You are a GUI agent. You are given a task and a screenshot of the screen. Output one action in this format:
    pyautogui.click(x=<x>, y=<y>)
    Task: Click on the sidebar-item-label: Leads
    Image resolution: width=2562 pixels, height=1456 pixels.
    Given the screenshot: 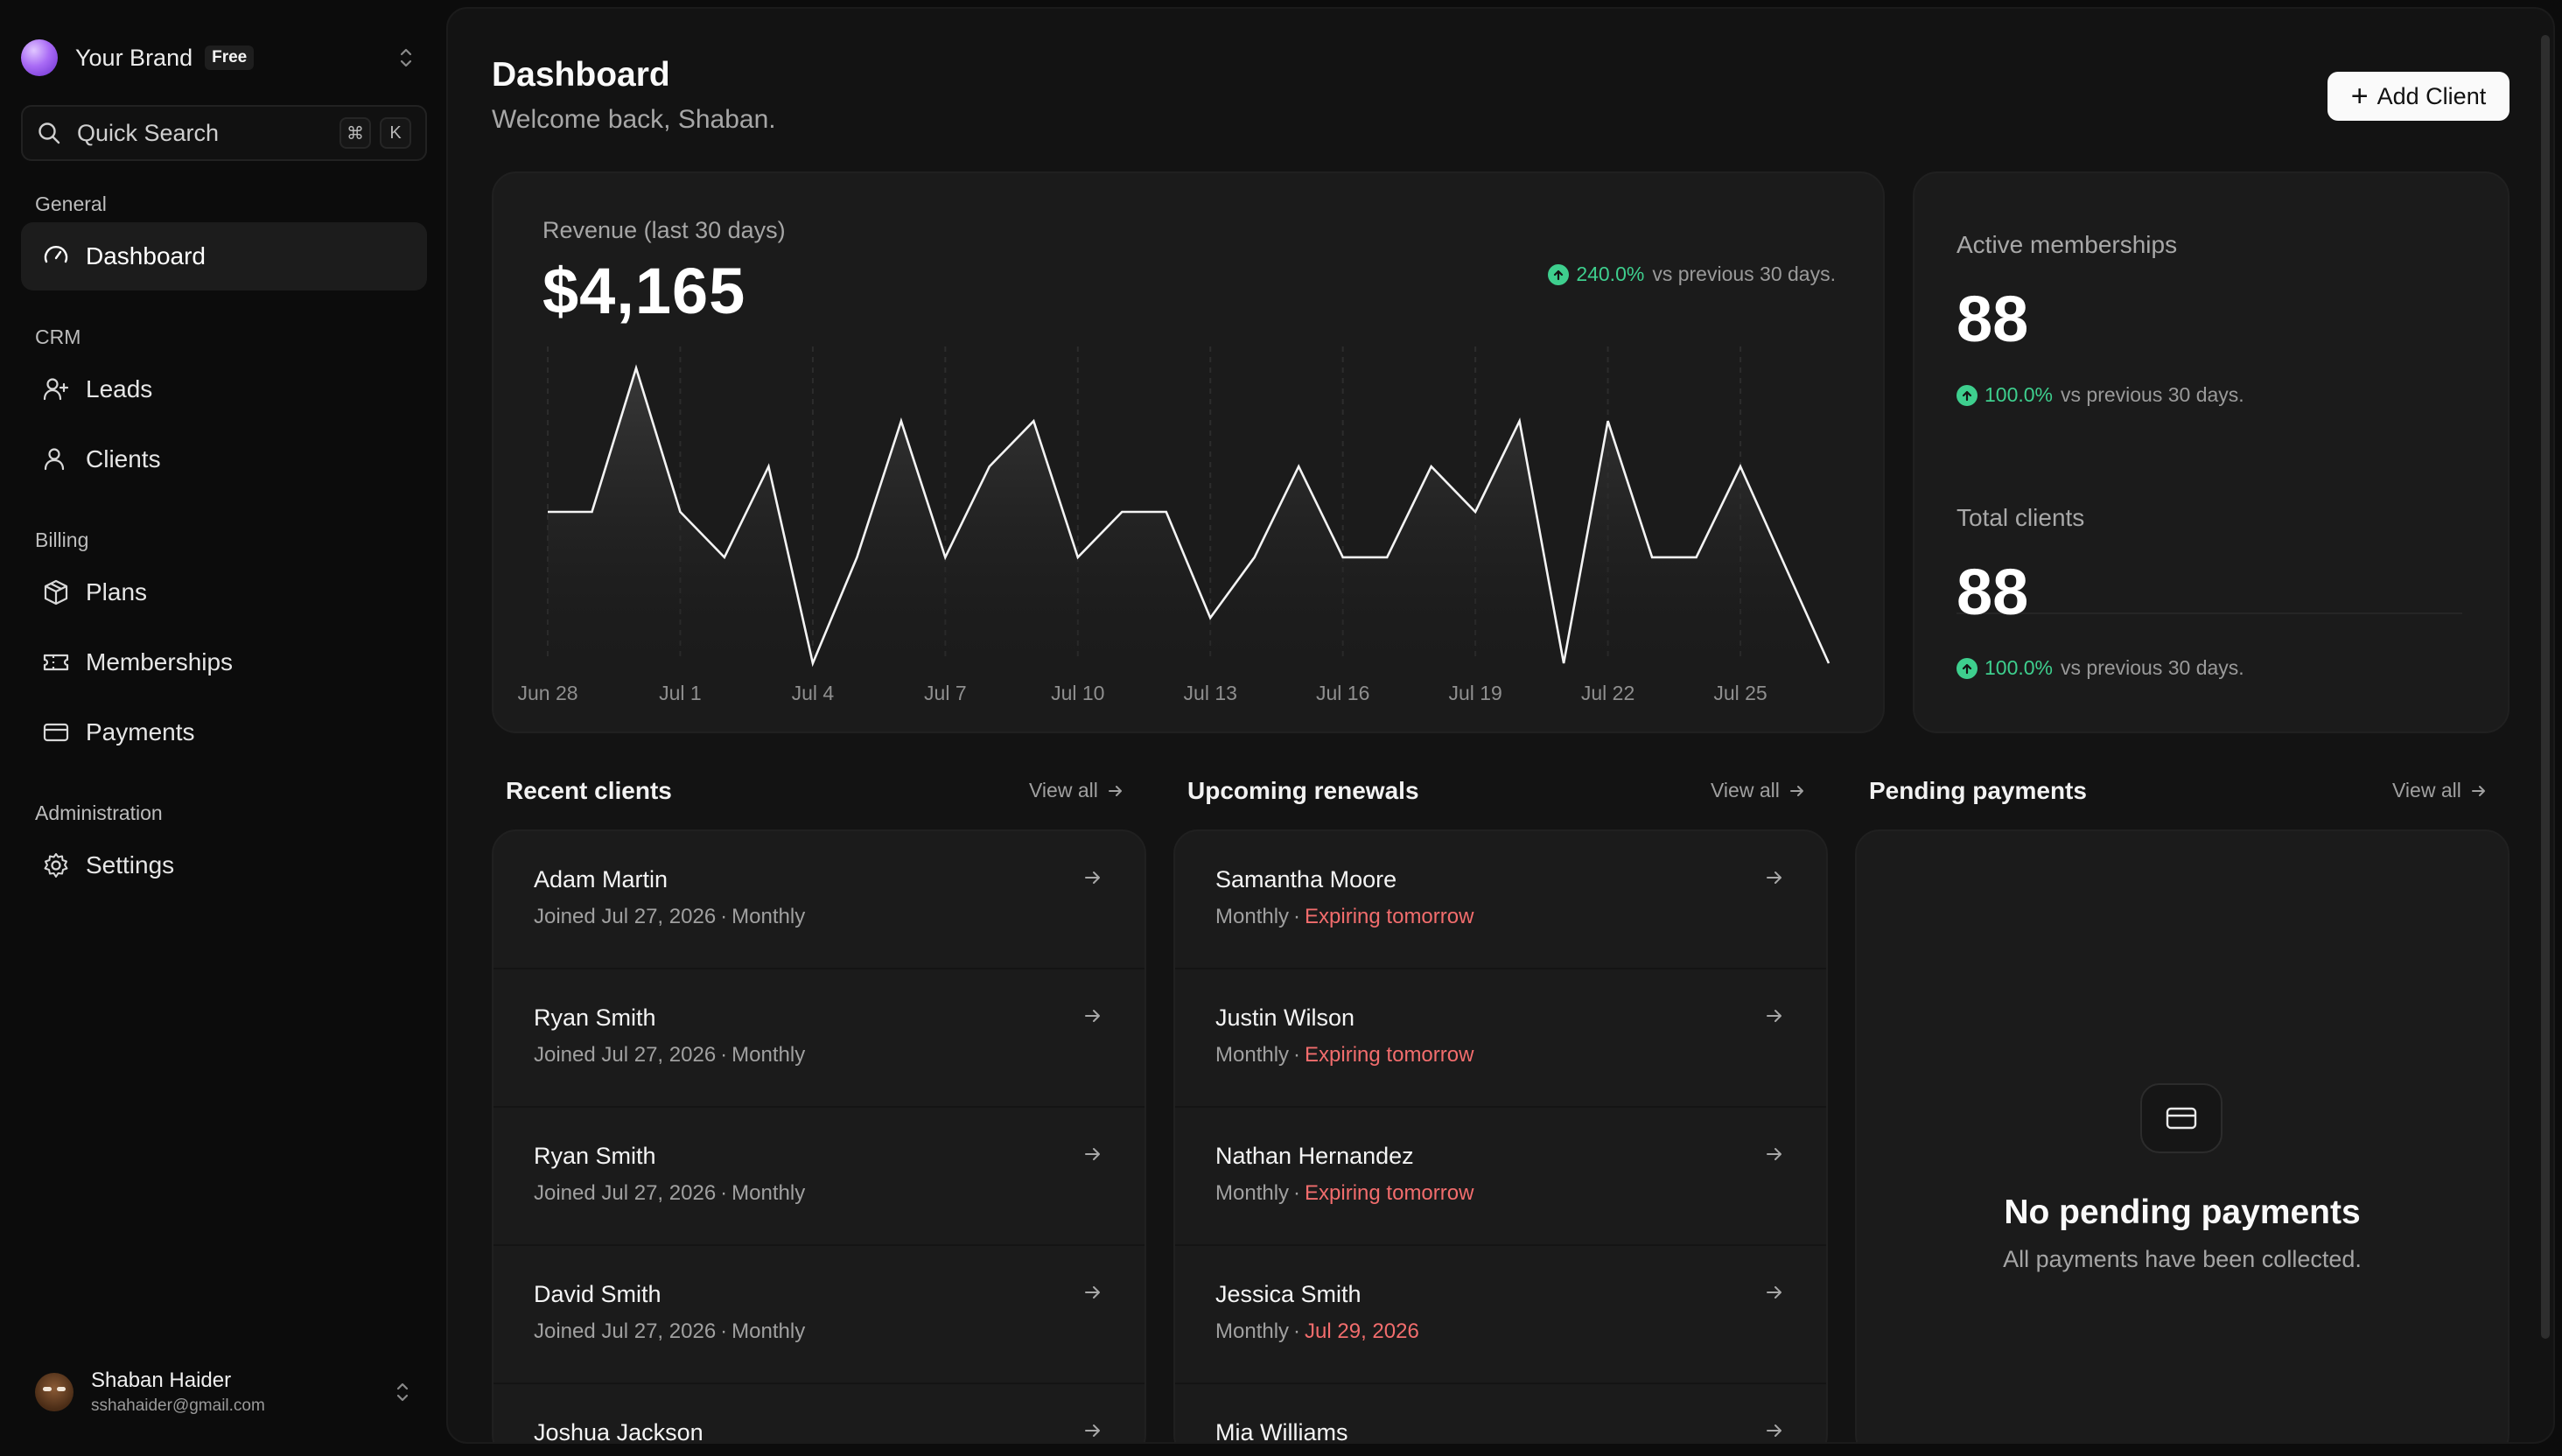 What is the action you would take?
    pyautogui.click(x=119, y=388)
    